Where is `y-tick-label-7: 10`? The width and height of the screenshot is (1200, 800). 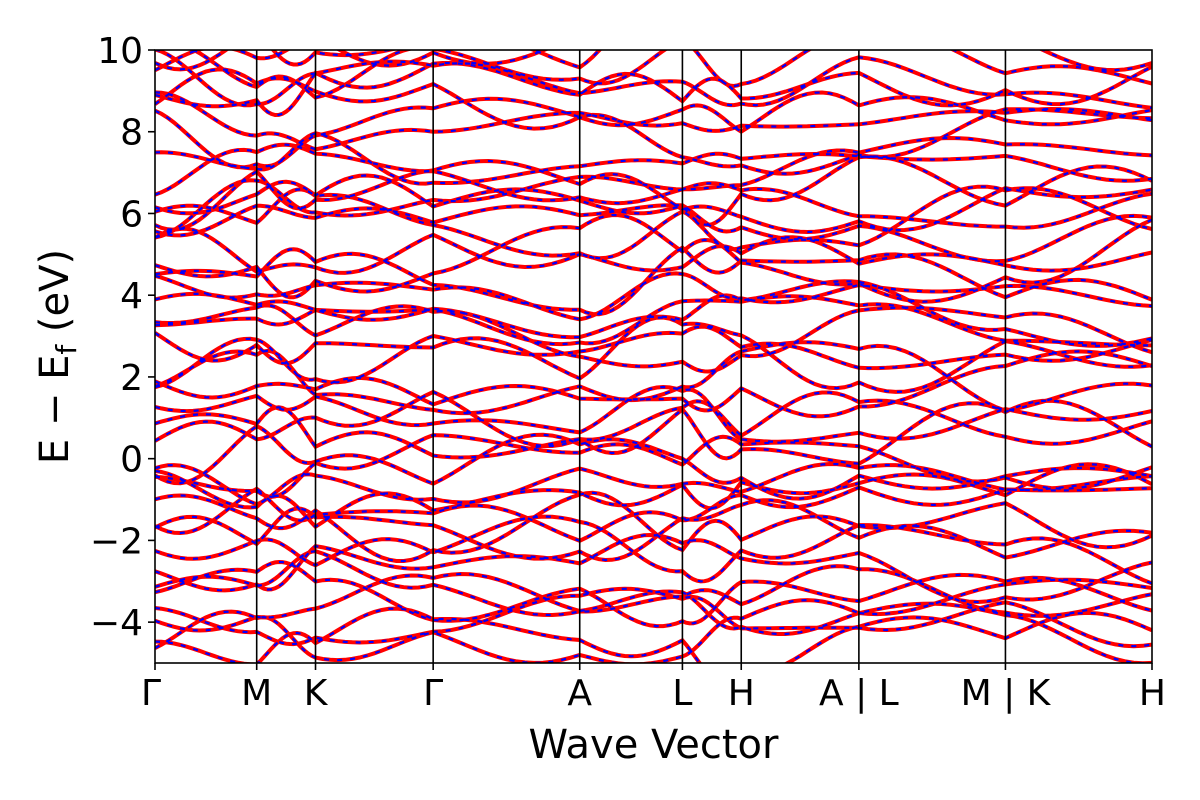 y-tick-label-7: 10 is located at coordinates (120, 51).